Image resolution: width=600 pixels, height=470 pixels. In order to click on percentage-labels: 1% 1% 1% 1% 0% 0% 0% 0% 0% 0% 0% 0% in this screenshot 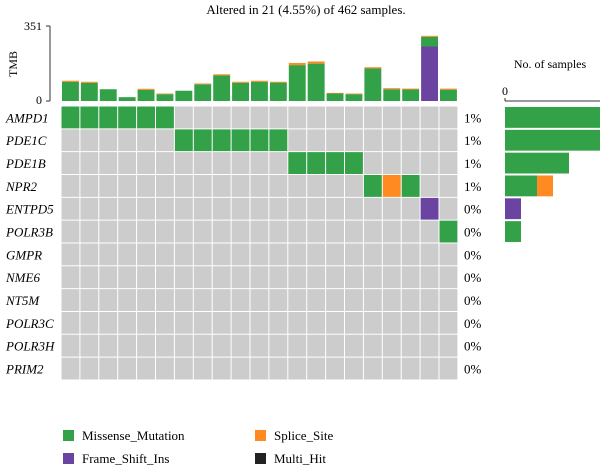, I will do `click(473, 243)`.